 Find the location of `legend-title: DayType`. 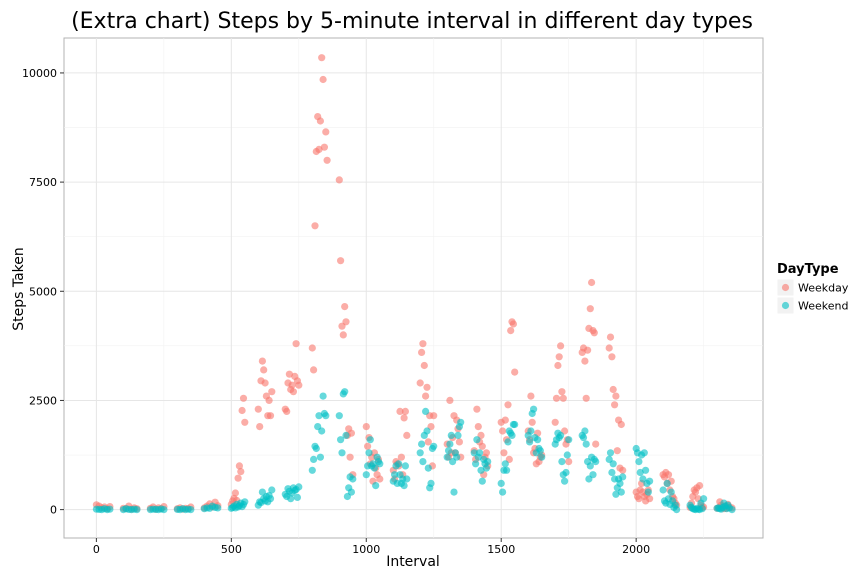

legend-title: DayType is located at coordinates (808, 269).